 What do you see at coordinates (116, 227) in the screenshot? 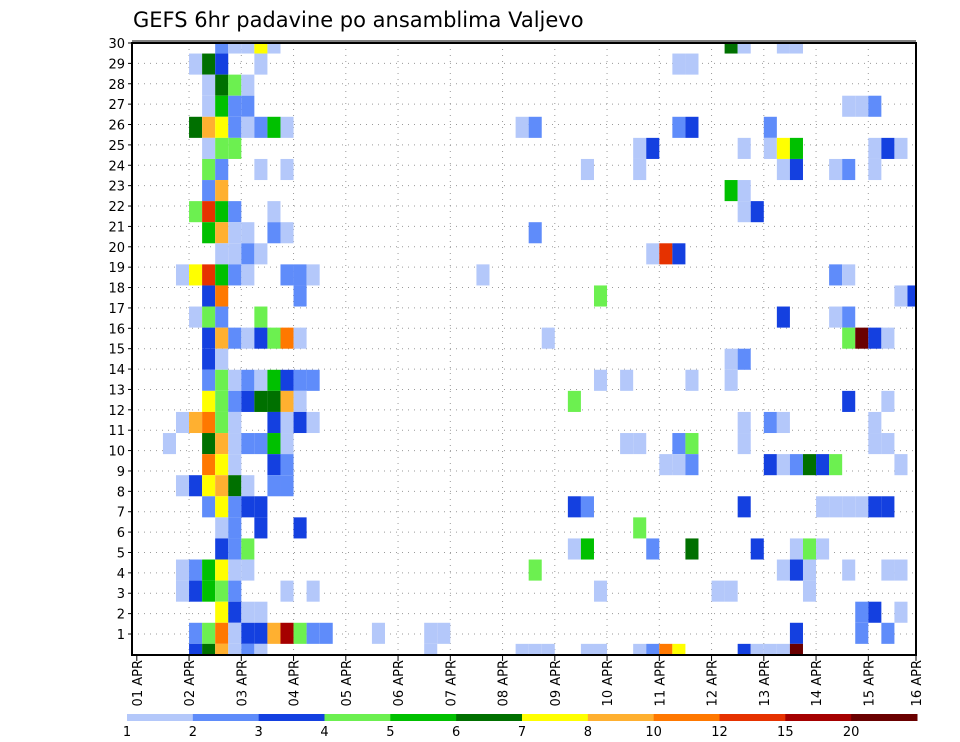
I see `y-tick-label: 21` at bounding box center [116, 227].